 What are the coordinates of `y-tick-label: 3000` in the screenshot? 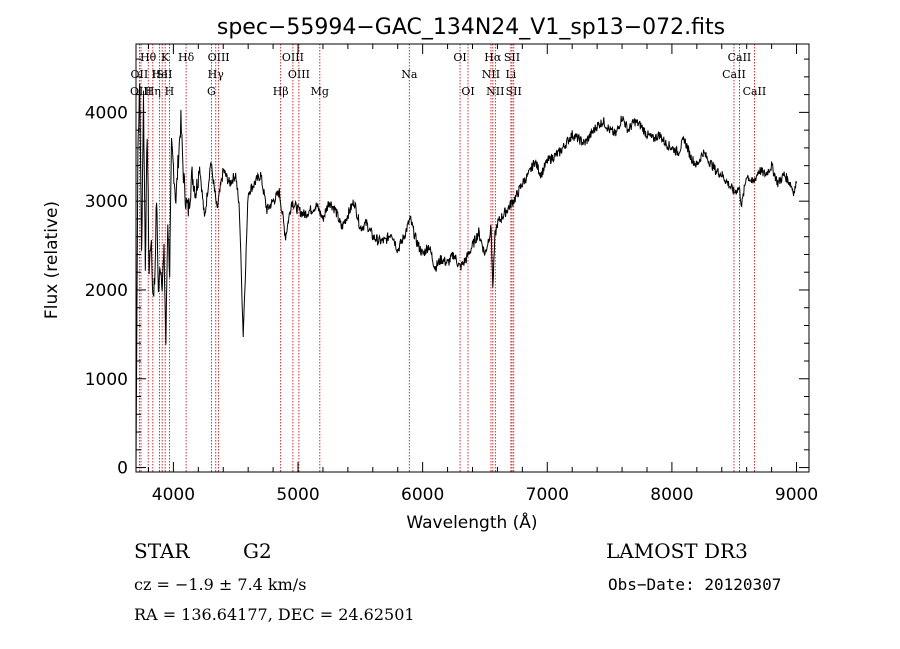 It's located at (106, 202).